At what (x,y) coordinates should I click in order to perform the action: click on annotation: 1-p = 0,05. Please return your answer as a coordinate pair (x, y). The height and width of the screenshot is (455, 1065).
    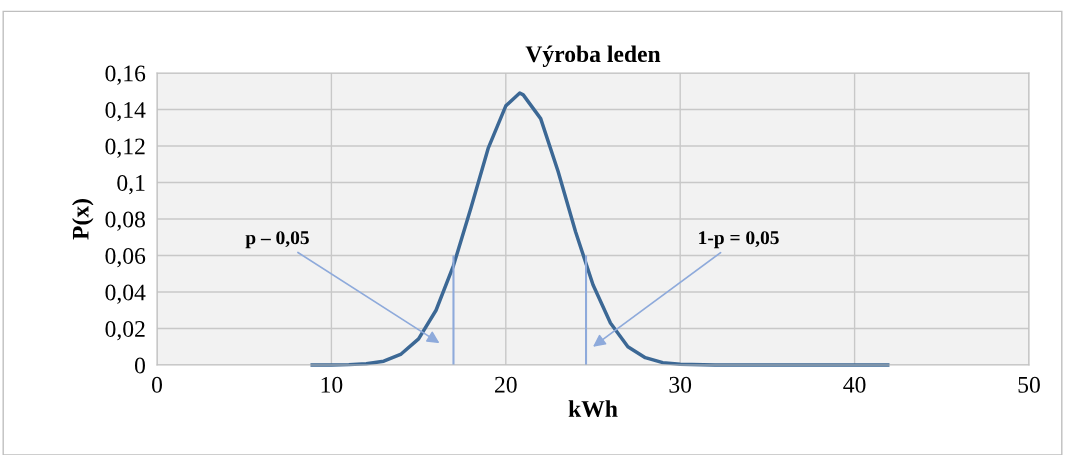
    Looking at the image, I should click on (739, 240).